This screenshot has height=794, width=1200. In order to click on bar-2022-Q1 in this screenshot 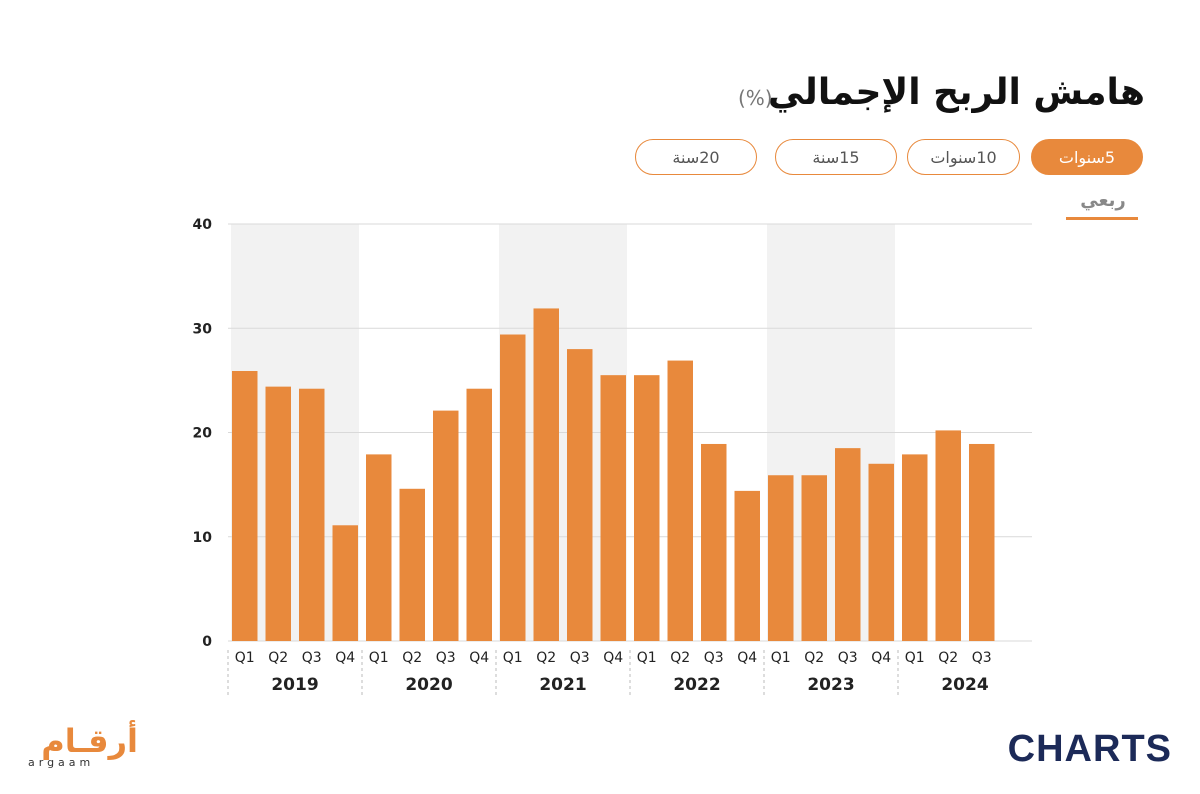, I will do `click(647, 508)`.